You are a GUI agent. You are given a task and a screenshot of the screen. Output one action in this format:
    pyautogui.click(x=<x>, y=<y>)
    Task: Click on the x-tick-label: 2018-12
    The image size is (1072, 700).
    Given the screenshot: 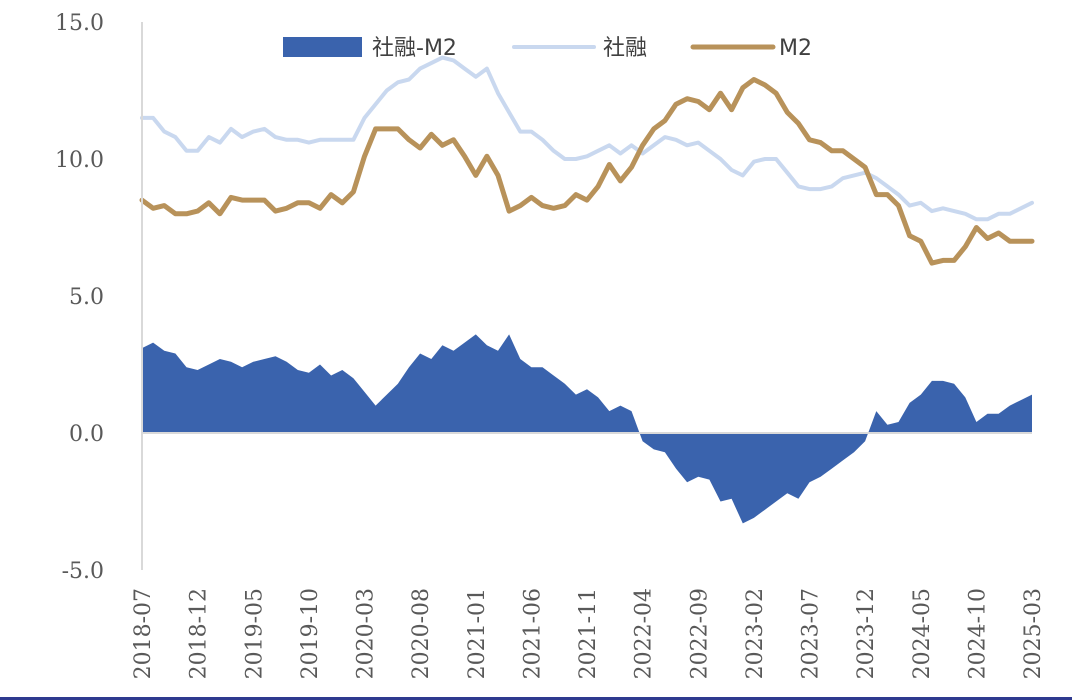 What is the action you would take?
    pyautogui.click(x=199, y=633)
    